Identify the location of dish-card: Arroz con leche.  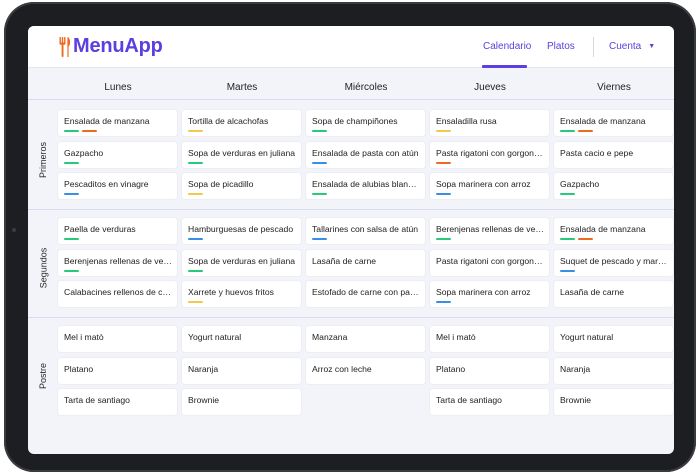
(365, 371).